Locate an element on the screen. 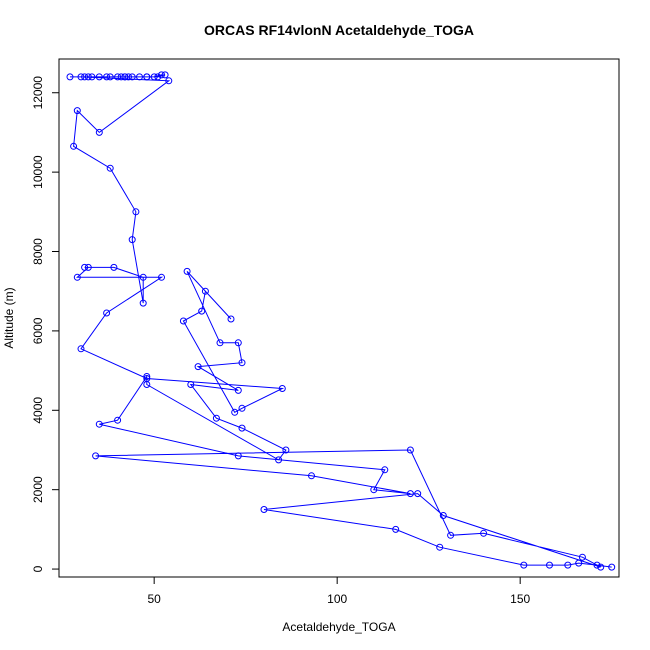  y-tick-label: 6000 is located at coordinates (38, 330).